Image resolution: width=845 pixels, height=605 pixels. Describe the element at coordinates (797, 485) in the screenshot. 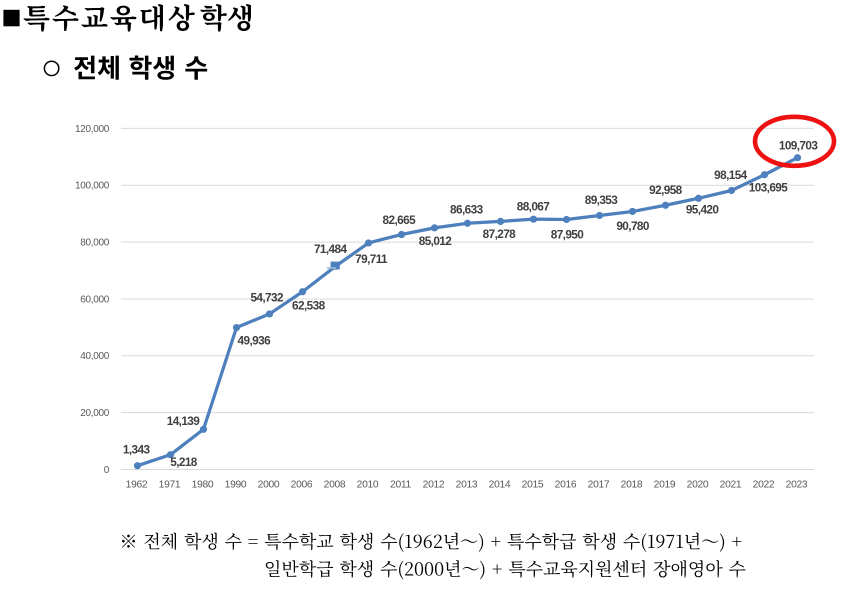

I see `svg-text: 2023` at that location.